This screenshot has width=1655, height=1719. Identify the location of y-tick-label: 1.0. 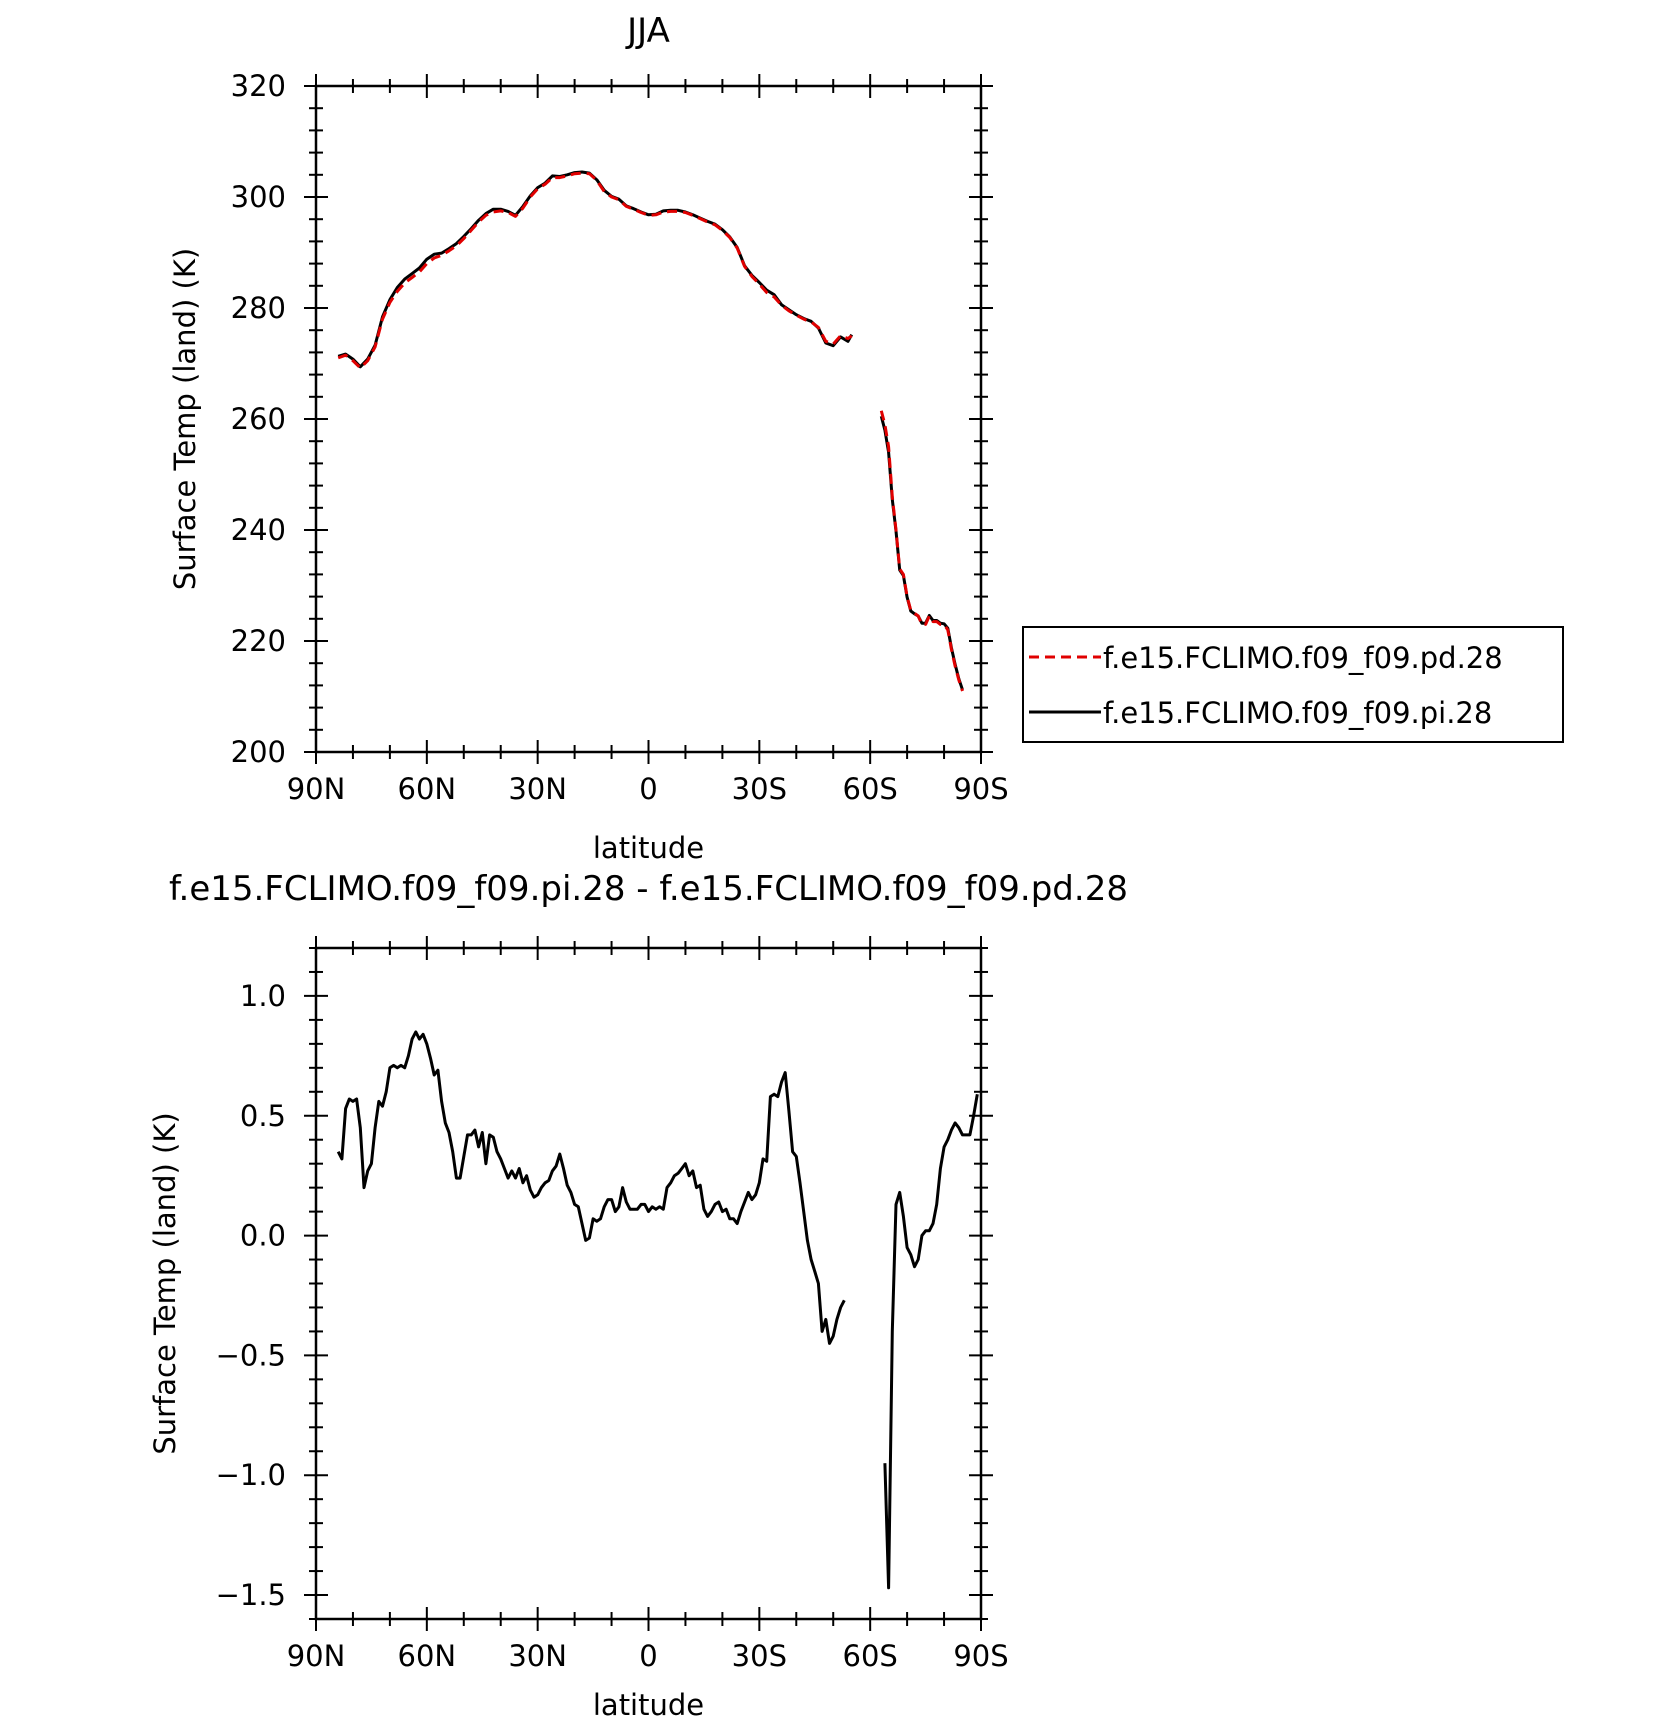
(263, 996).